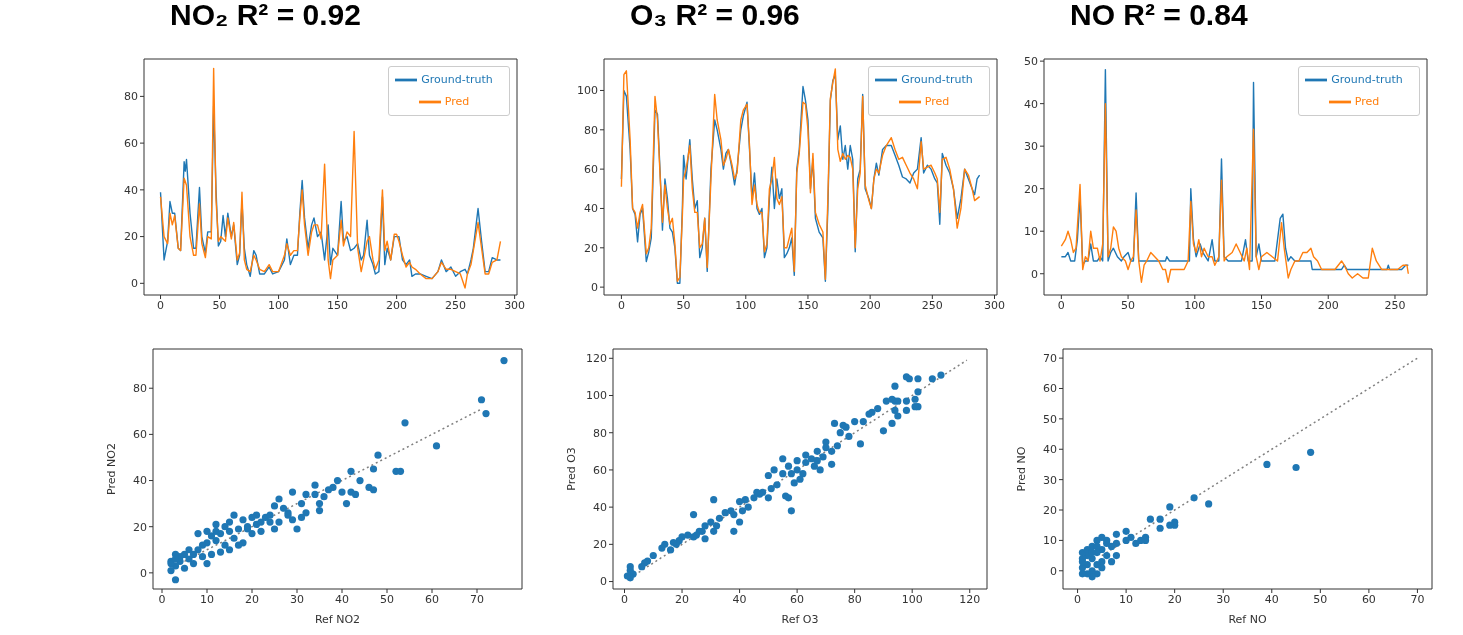 The height and width of the screenshot is (635, 1463). I want to click on y-axis-title: Pred NO, so click(1021, 469).